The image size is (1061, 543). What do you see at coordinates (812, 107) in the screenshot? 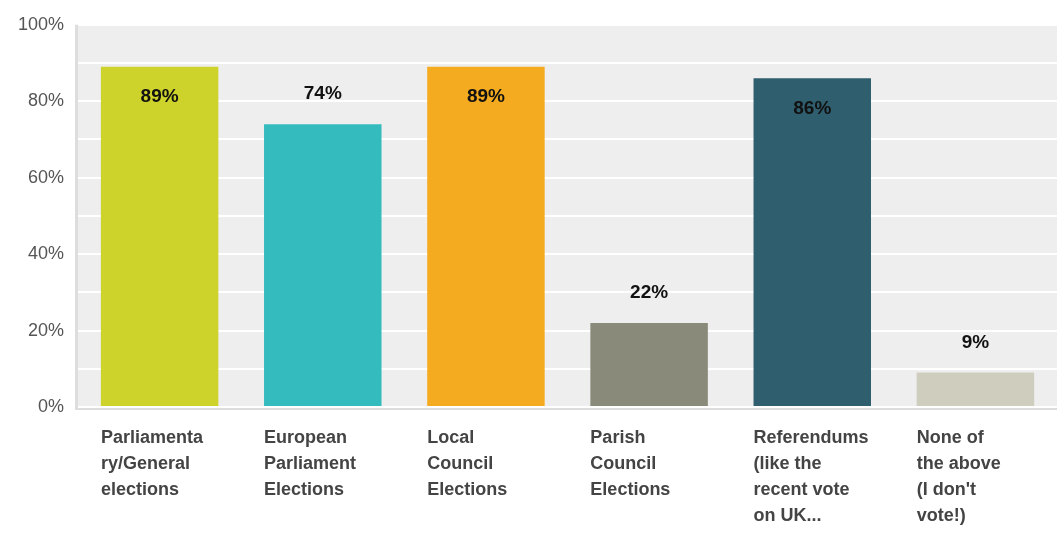
I see `data-label: 86%` at bounding box center [812, 107].